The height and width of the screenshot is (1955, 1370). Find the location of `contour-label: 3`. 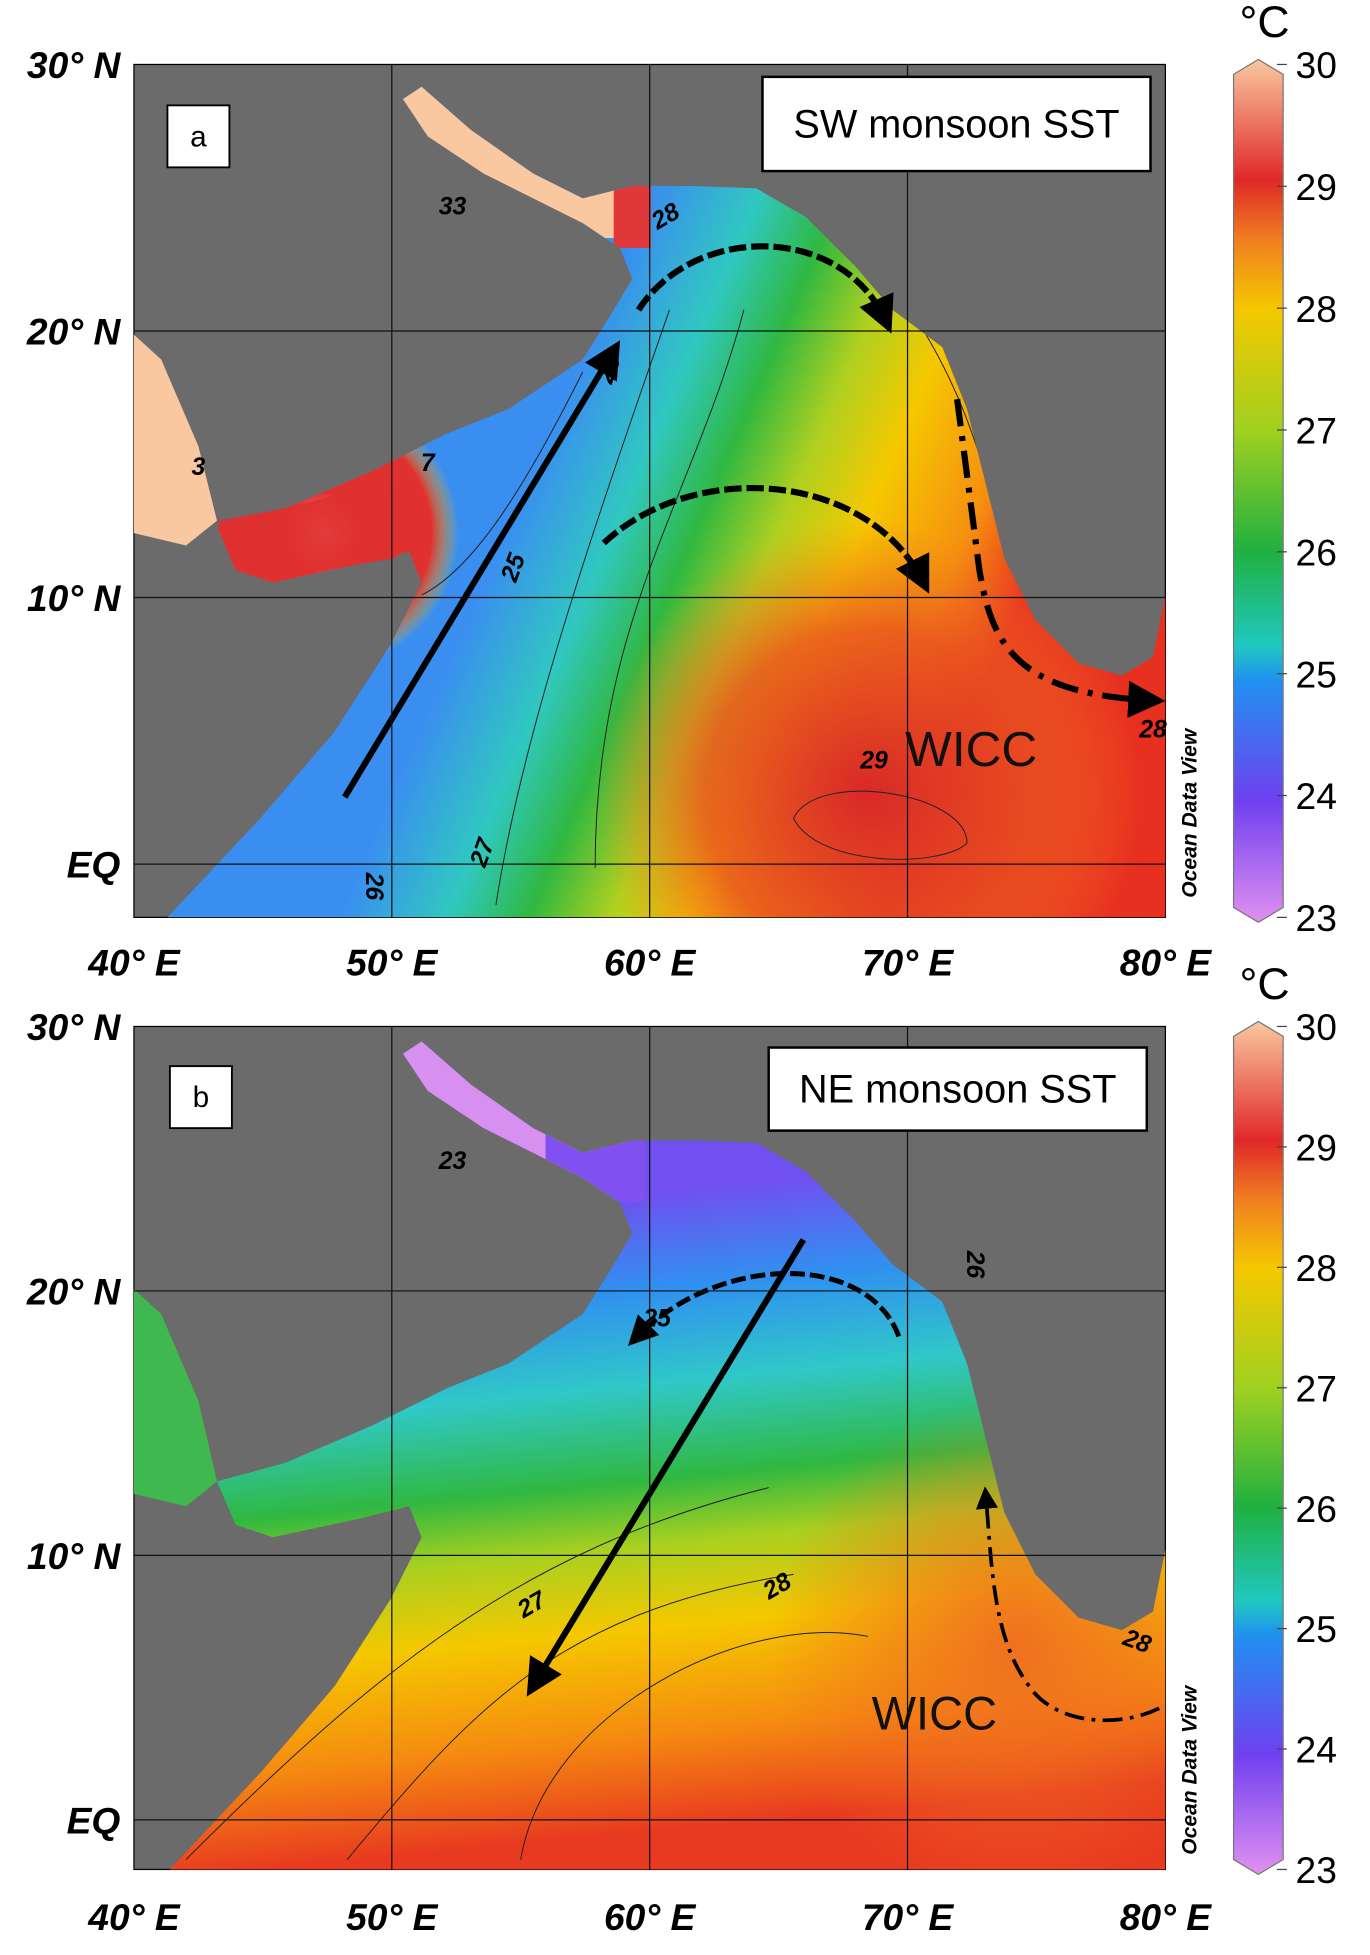

contour-label: 3 is located at coordinates (199, 467).